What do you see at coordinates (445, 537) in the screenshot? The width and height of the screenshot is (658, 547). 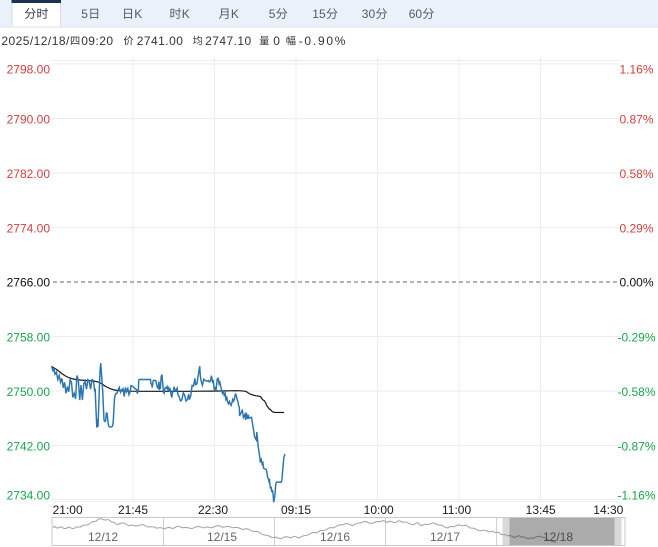 I see `svg-text: 12/17` at bounding box center [445, 537].